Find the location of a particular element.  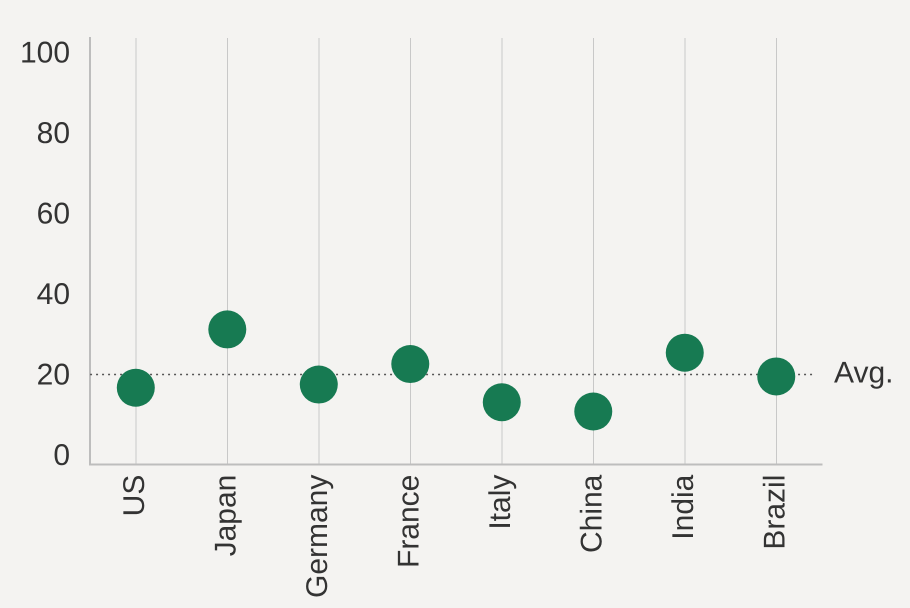

y-tick-label: 100 is located at coordinates (45, 53).